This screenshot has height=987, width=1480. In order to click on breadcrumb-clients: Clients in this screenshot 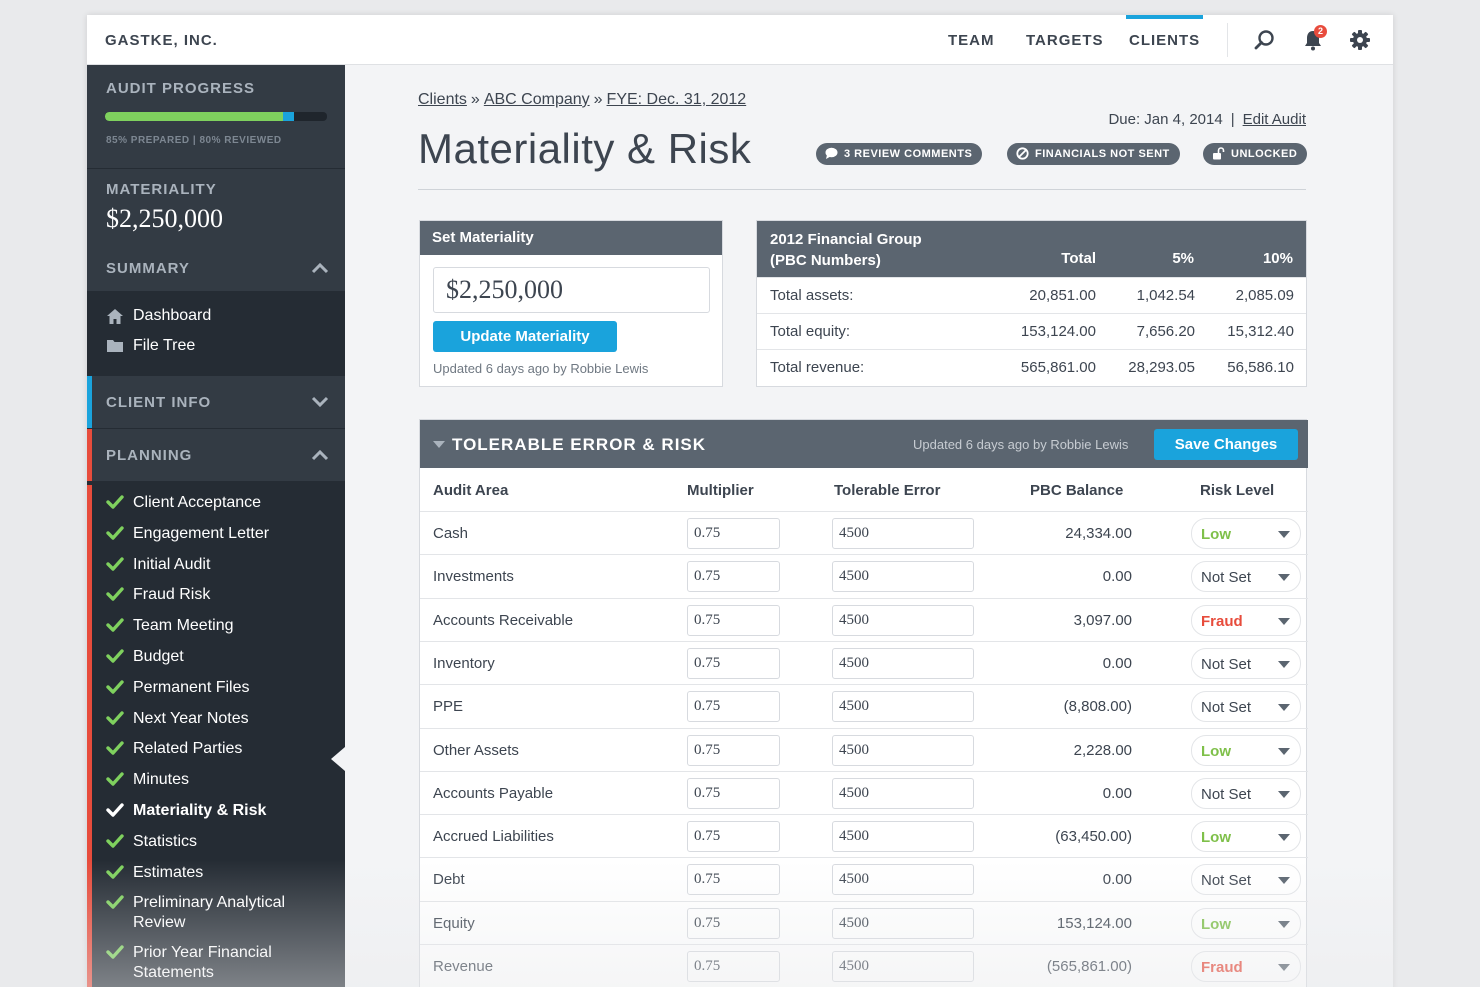, I will do `click(442, 99)`.